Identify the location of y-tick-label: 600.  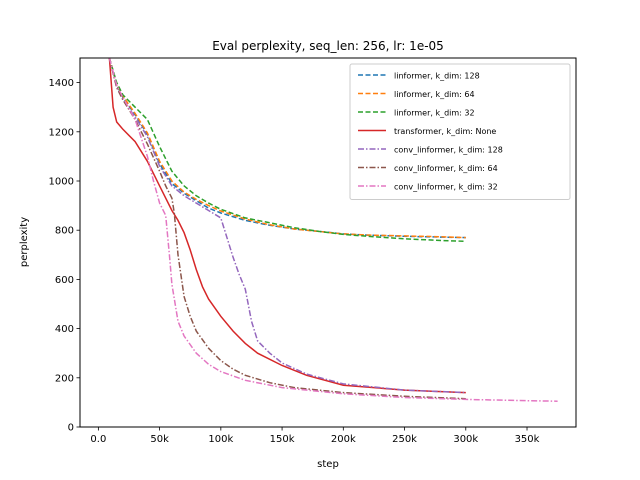
(64, 280).